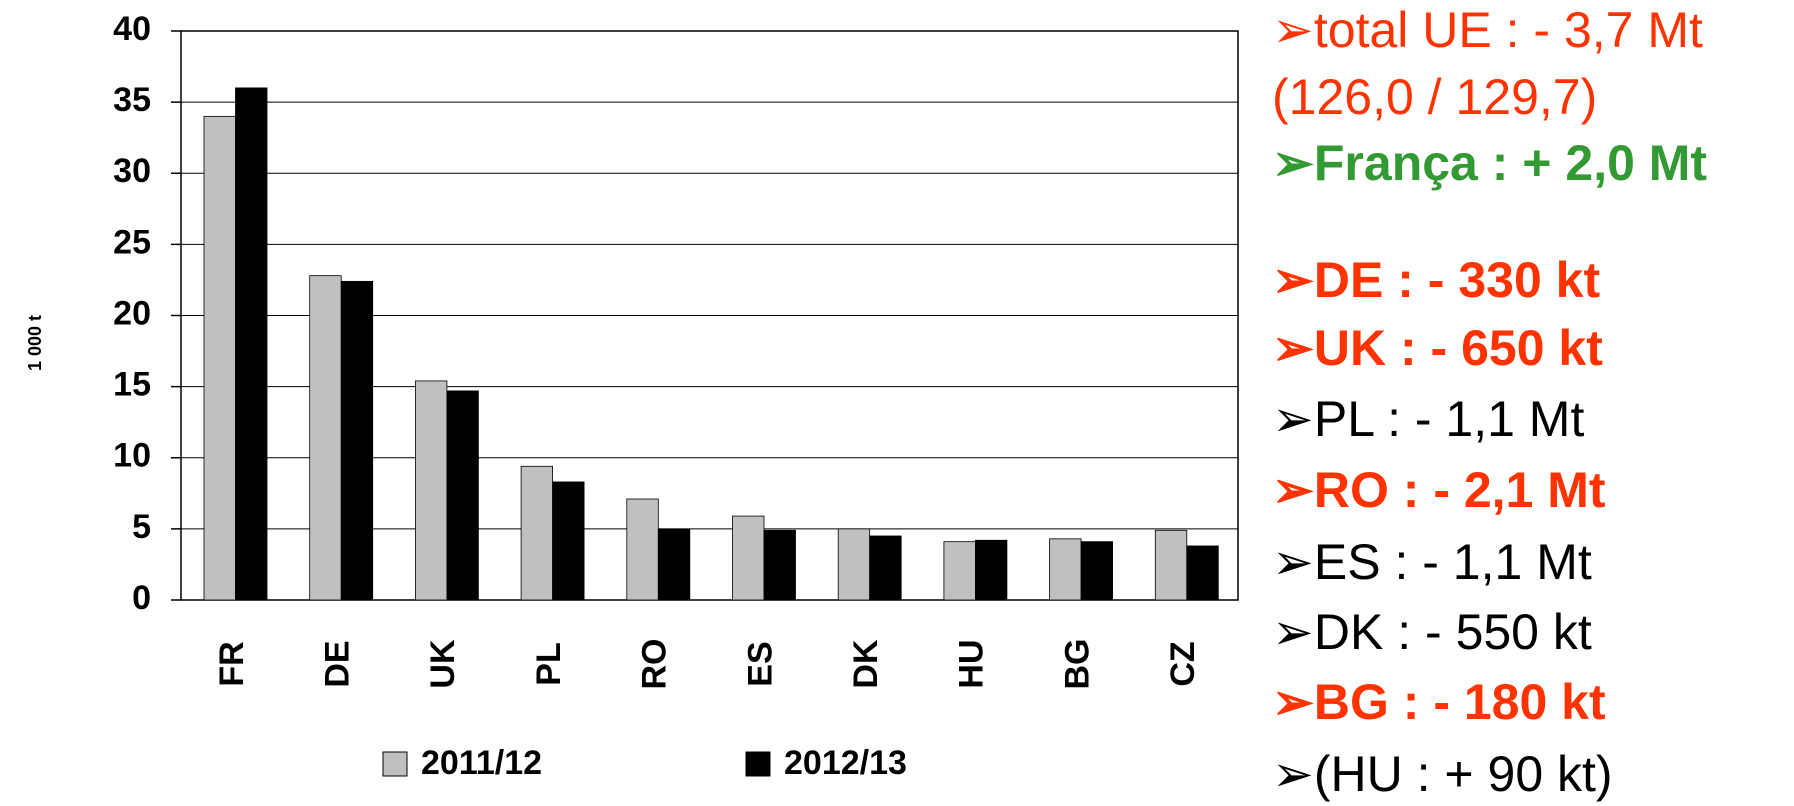 The width and height of the screenshot is (1794, 806). I want to click on legend-label: 2011/12, so click(481, 763).